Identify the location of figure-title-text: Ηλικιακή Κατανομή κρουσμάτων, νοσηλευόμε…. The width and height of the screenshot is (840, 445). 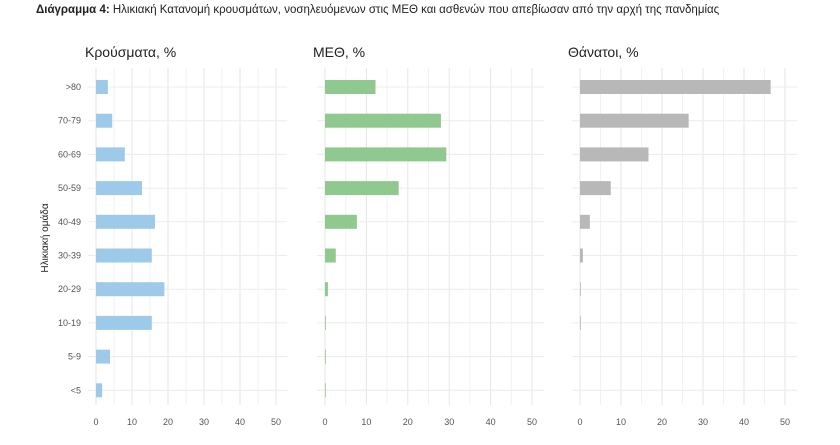
(416, 10).